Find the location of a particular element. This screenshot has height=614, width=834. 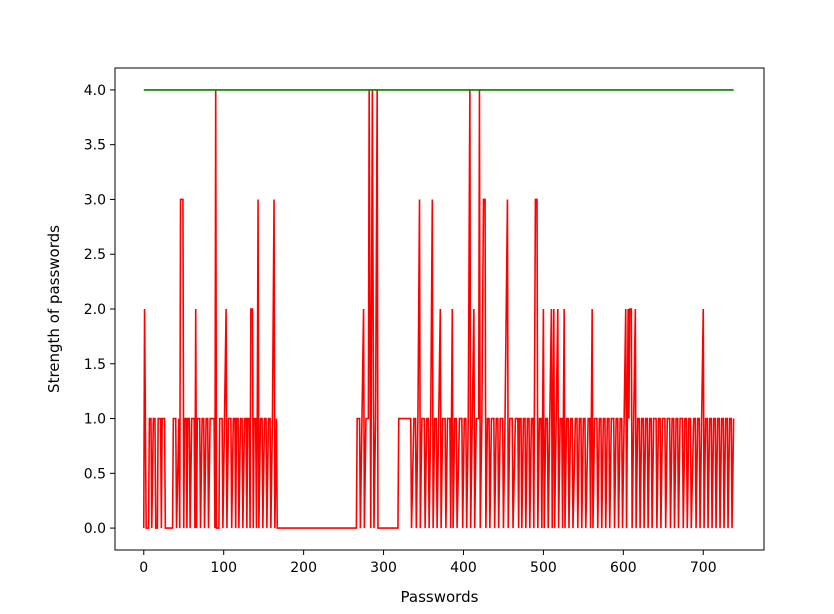

y-tick-label: 2.0 is located at coordinates (95, 310).